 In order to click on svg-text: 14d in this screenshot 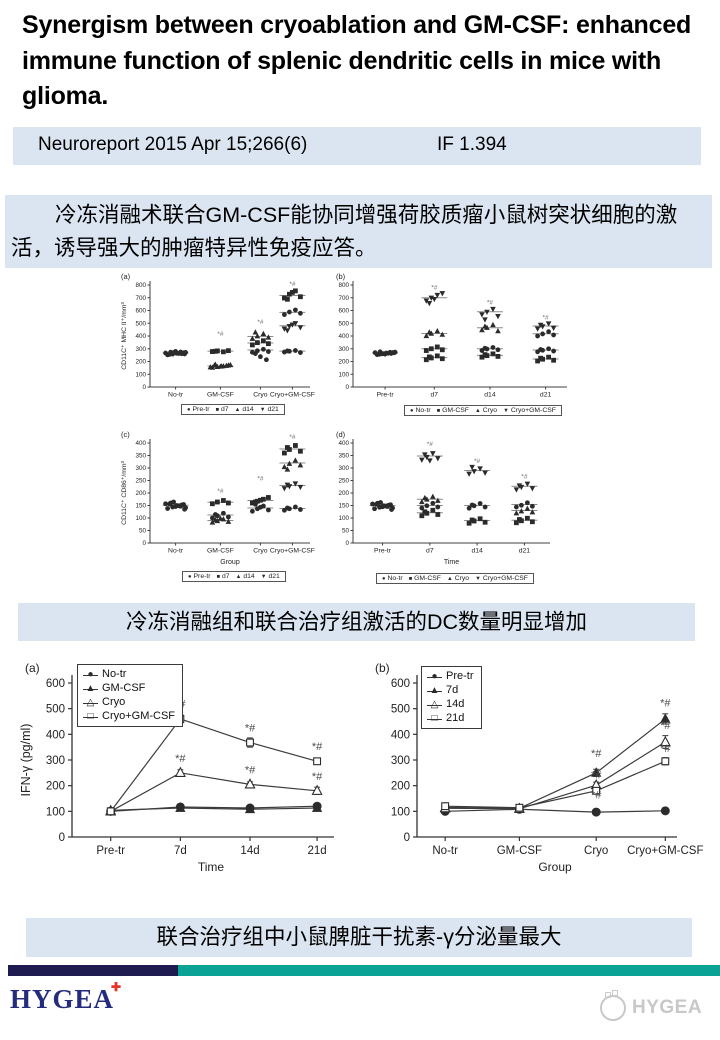, I will do `click(249, 851)`.